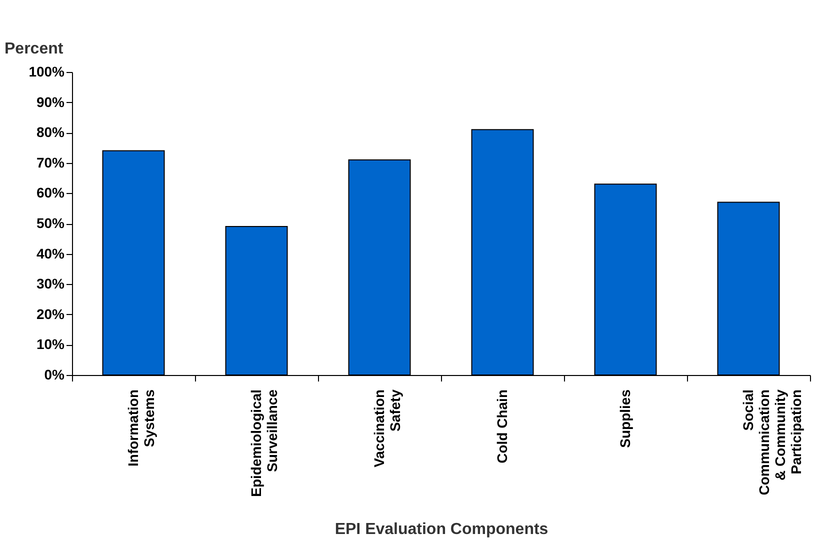  What do you see at coordinates (51, 344) in the screenshot?
I see `y-tick-label: 10%` at bounding box center [51, 344].